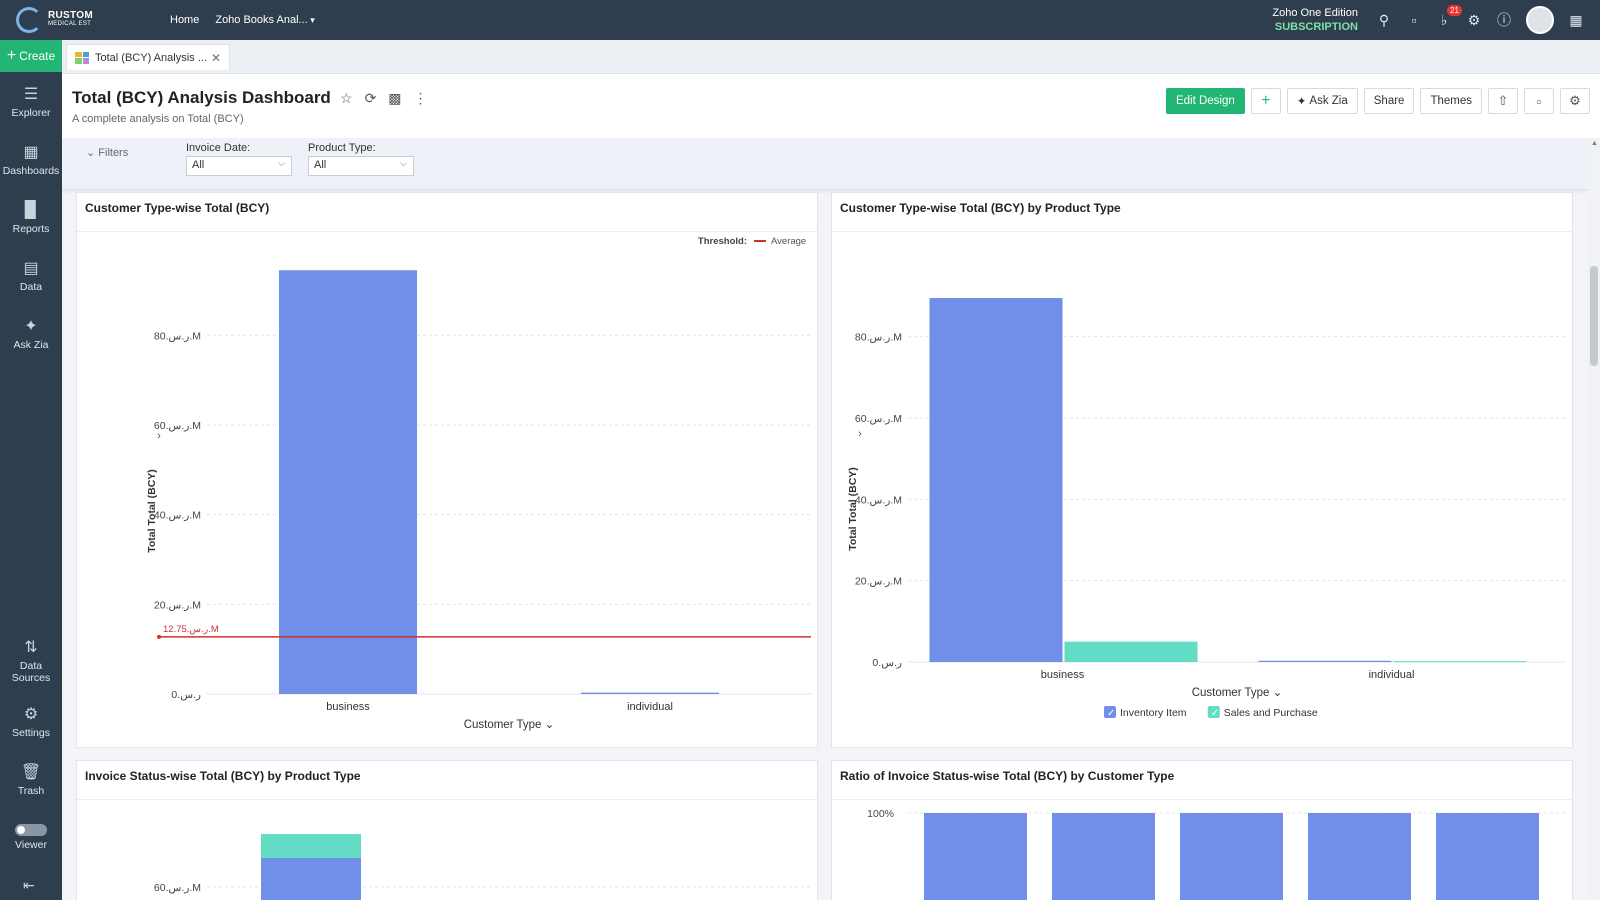 The width and height of the screenshot is (1600, 900). What do you see at coordinates (177, 208) in the screenshot?
I see `widget-title: Customer Type-wise Total (BCY)` at bounding box center [177, 208].